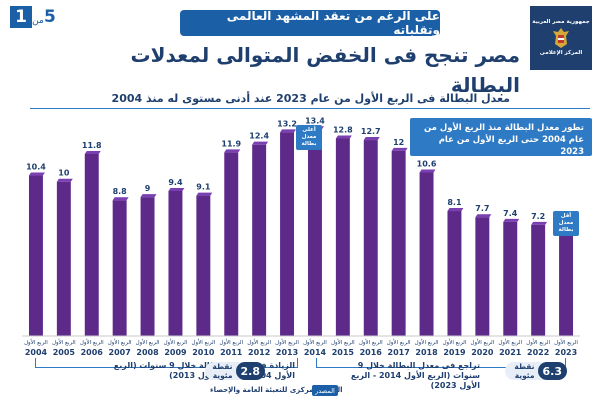 This screenshot has height=400, width=600. Describe the element at coordinates (427, 342) in the screenshot. I see `quarter-label-2018: الربع الأول` at that location.